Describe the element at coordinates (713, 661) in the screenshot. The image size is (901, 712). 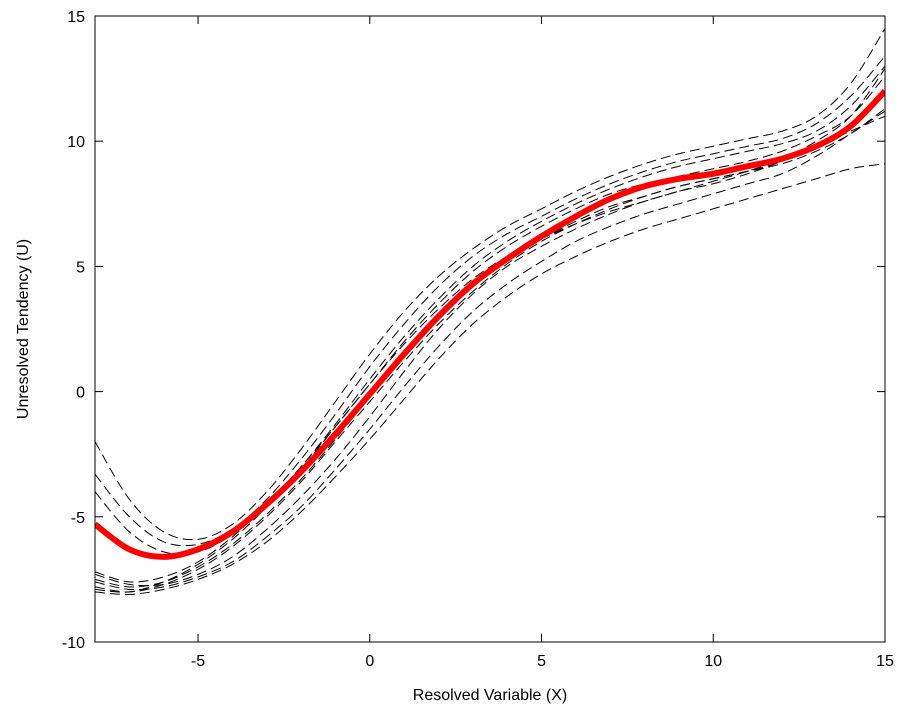
I see `x-tick-label: 10` at that location.